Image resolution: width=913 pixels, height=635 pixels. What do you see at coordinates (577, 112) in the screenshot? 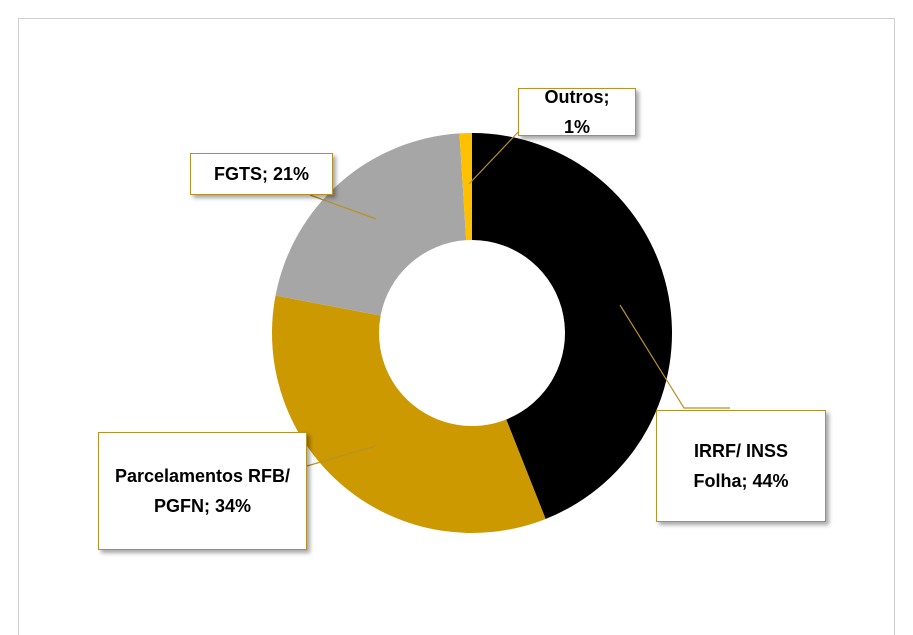
I see `data-label: Outros; 1%` at bounding box center [577, 112].